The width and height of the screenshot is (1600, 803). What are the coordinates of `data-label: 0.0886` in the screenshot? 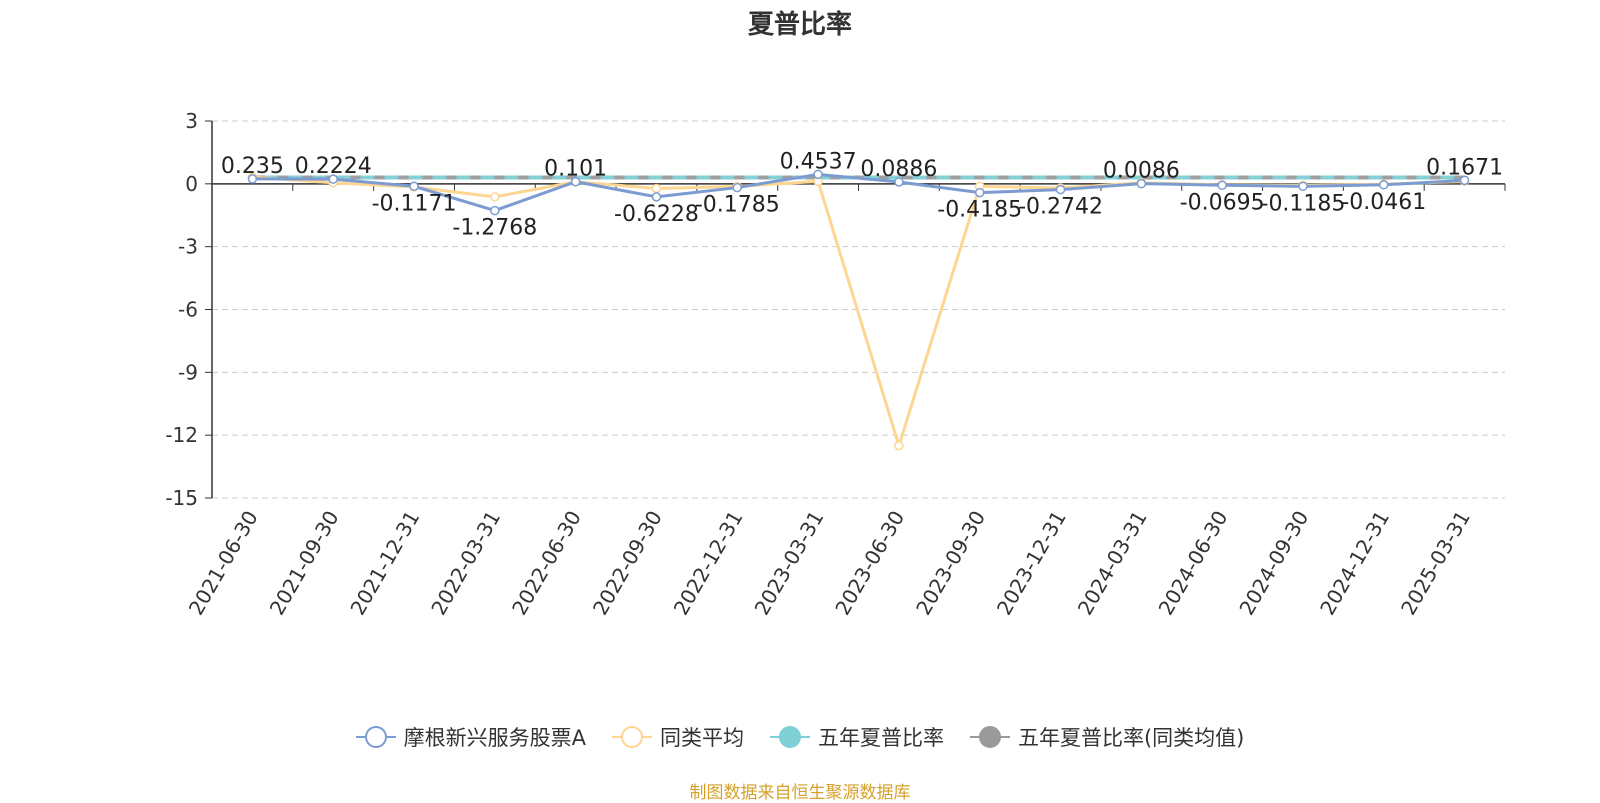 It's located at (898, 169).